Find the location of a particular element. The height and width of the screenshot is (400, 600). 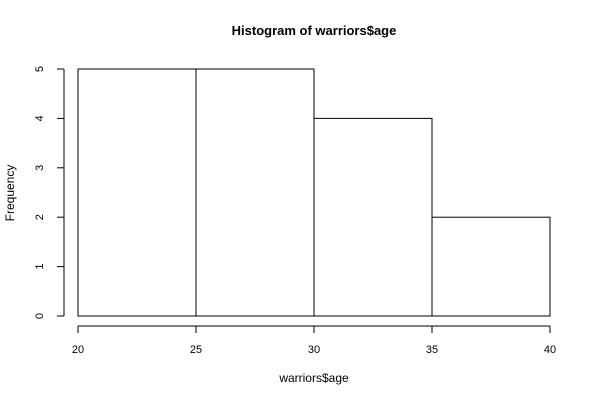

x-tick-label: 20 is located at coordinates (78, 350).